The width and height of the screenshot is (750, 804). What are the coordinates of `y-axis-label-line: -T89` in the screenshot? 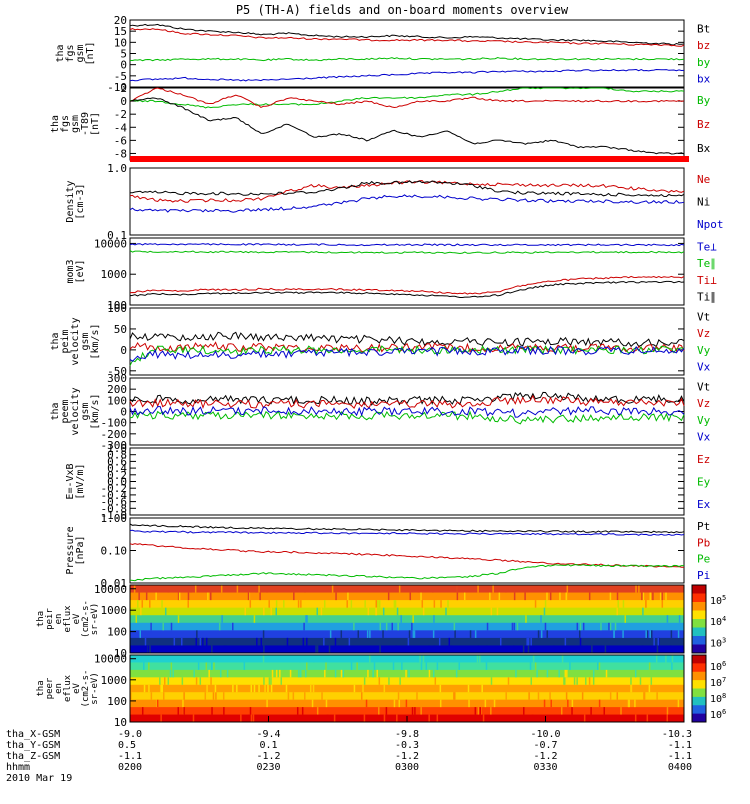 It's located at (85, 124).